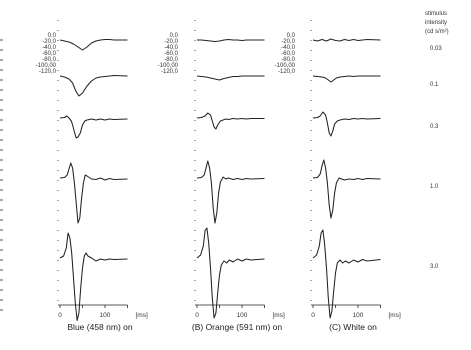 This screenshot has height=350, width=471. Describe the element at coordinates (436, 14) in the screenshot. I see `stimulus-header: stimulus` at that location.